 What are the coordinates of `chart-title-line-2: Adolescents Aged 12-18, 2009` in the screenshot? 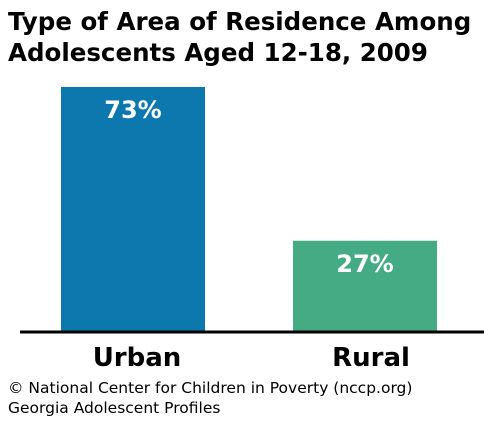 It's located at (218, 52).